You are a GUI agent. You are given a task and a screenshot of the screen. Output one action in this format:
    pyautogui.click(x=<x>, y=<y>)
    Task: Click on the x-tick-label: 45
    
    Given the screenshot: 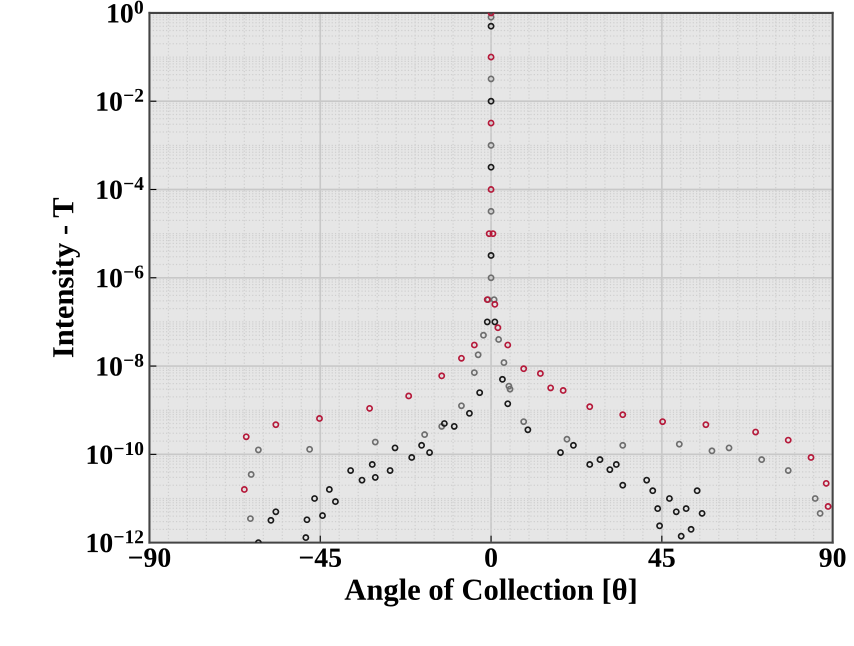 What is the action you would take?
    pyautogui.click(x=661, y=558)
    